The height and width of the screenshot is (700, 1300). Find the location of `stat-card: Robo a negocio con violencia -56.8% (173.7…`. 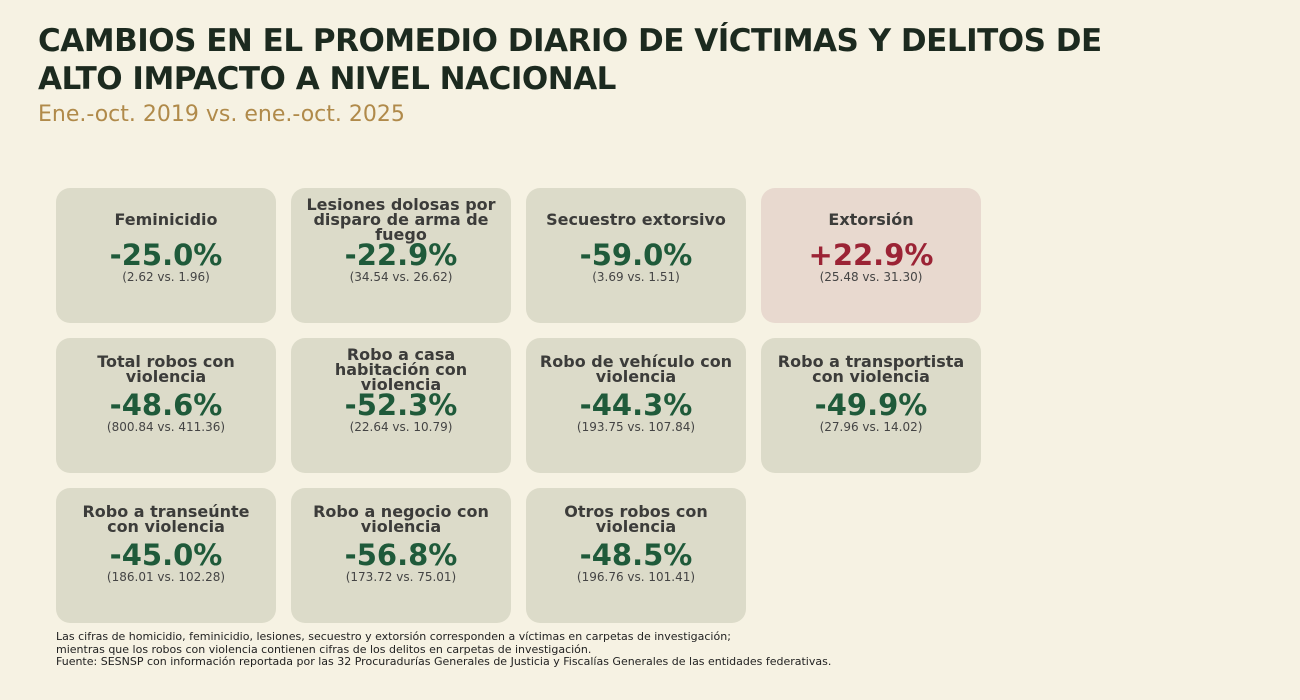

stat-card: Robo a negocio con violencia -56.8% (173.7… is located at coordinates (401, 555).